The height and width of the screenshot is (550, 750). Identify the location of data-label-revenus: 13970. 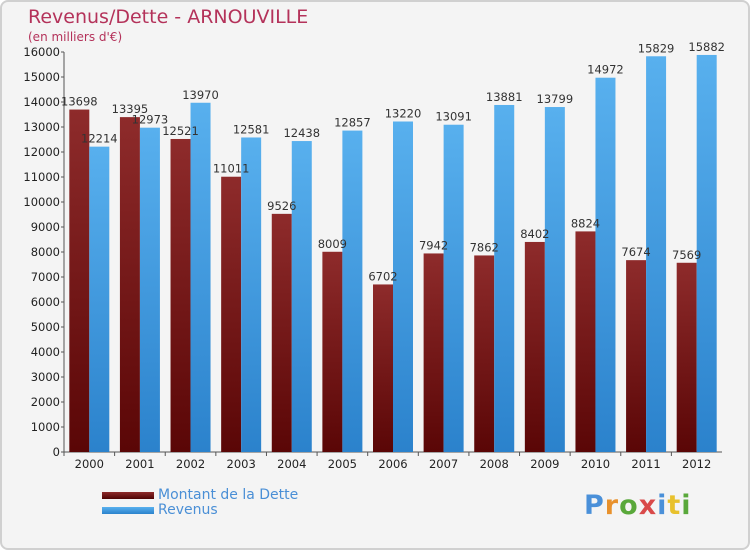
(200, 95).